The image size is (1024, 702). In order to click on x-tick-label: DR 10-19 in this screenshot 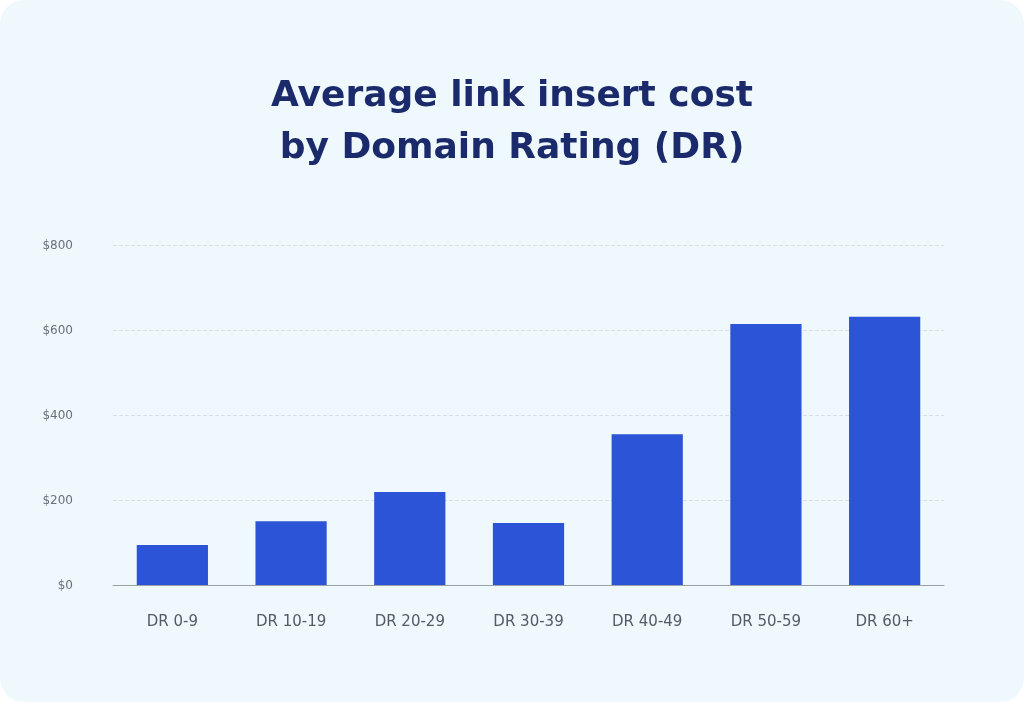, I will do `click(291, 620)`.